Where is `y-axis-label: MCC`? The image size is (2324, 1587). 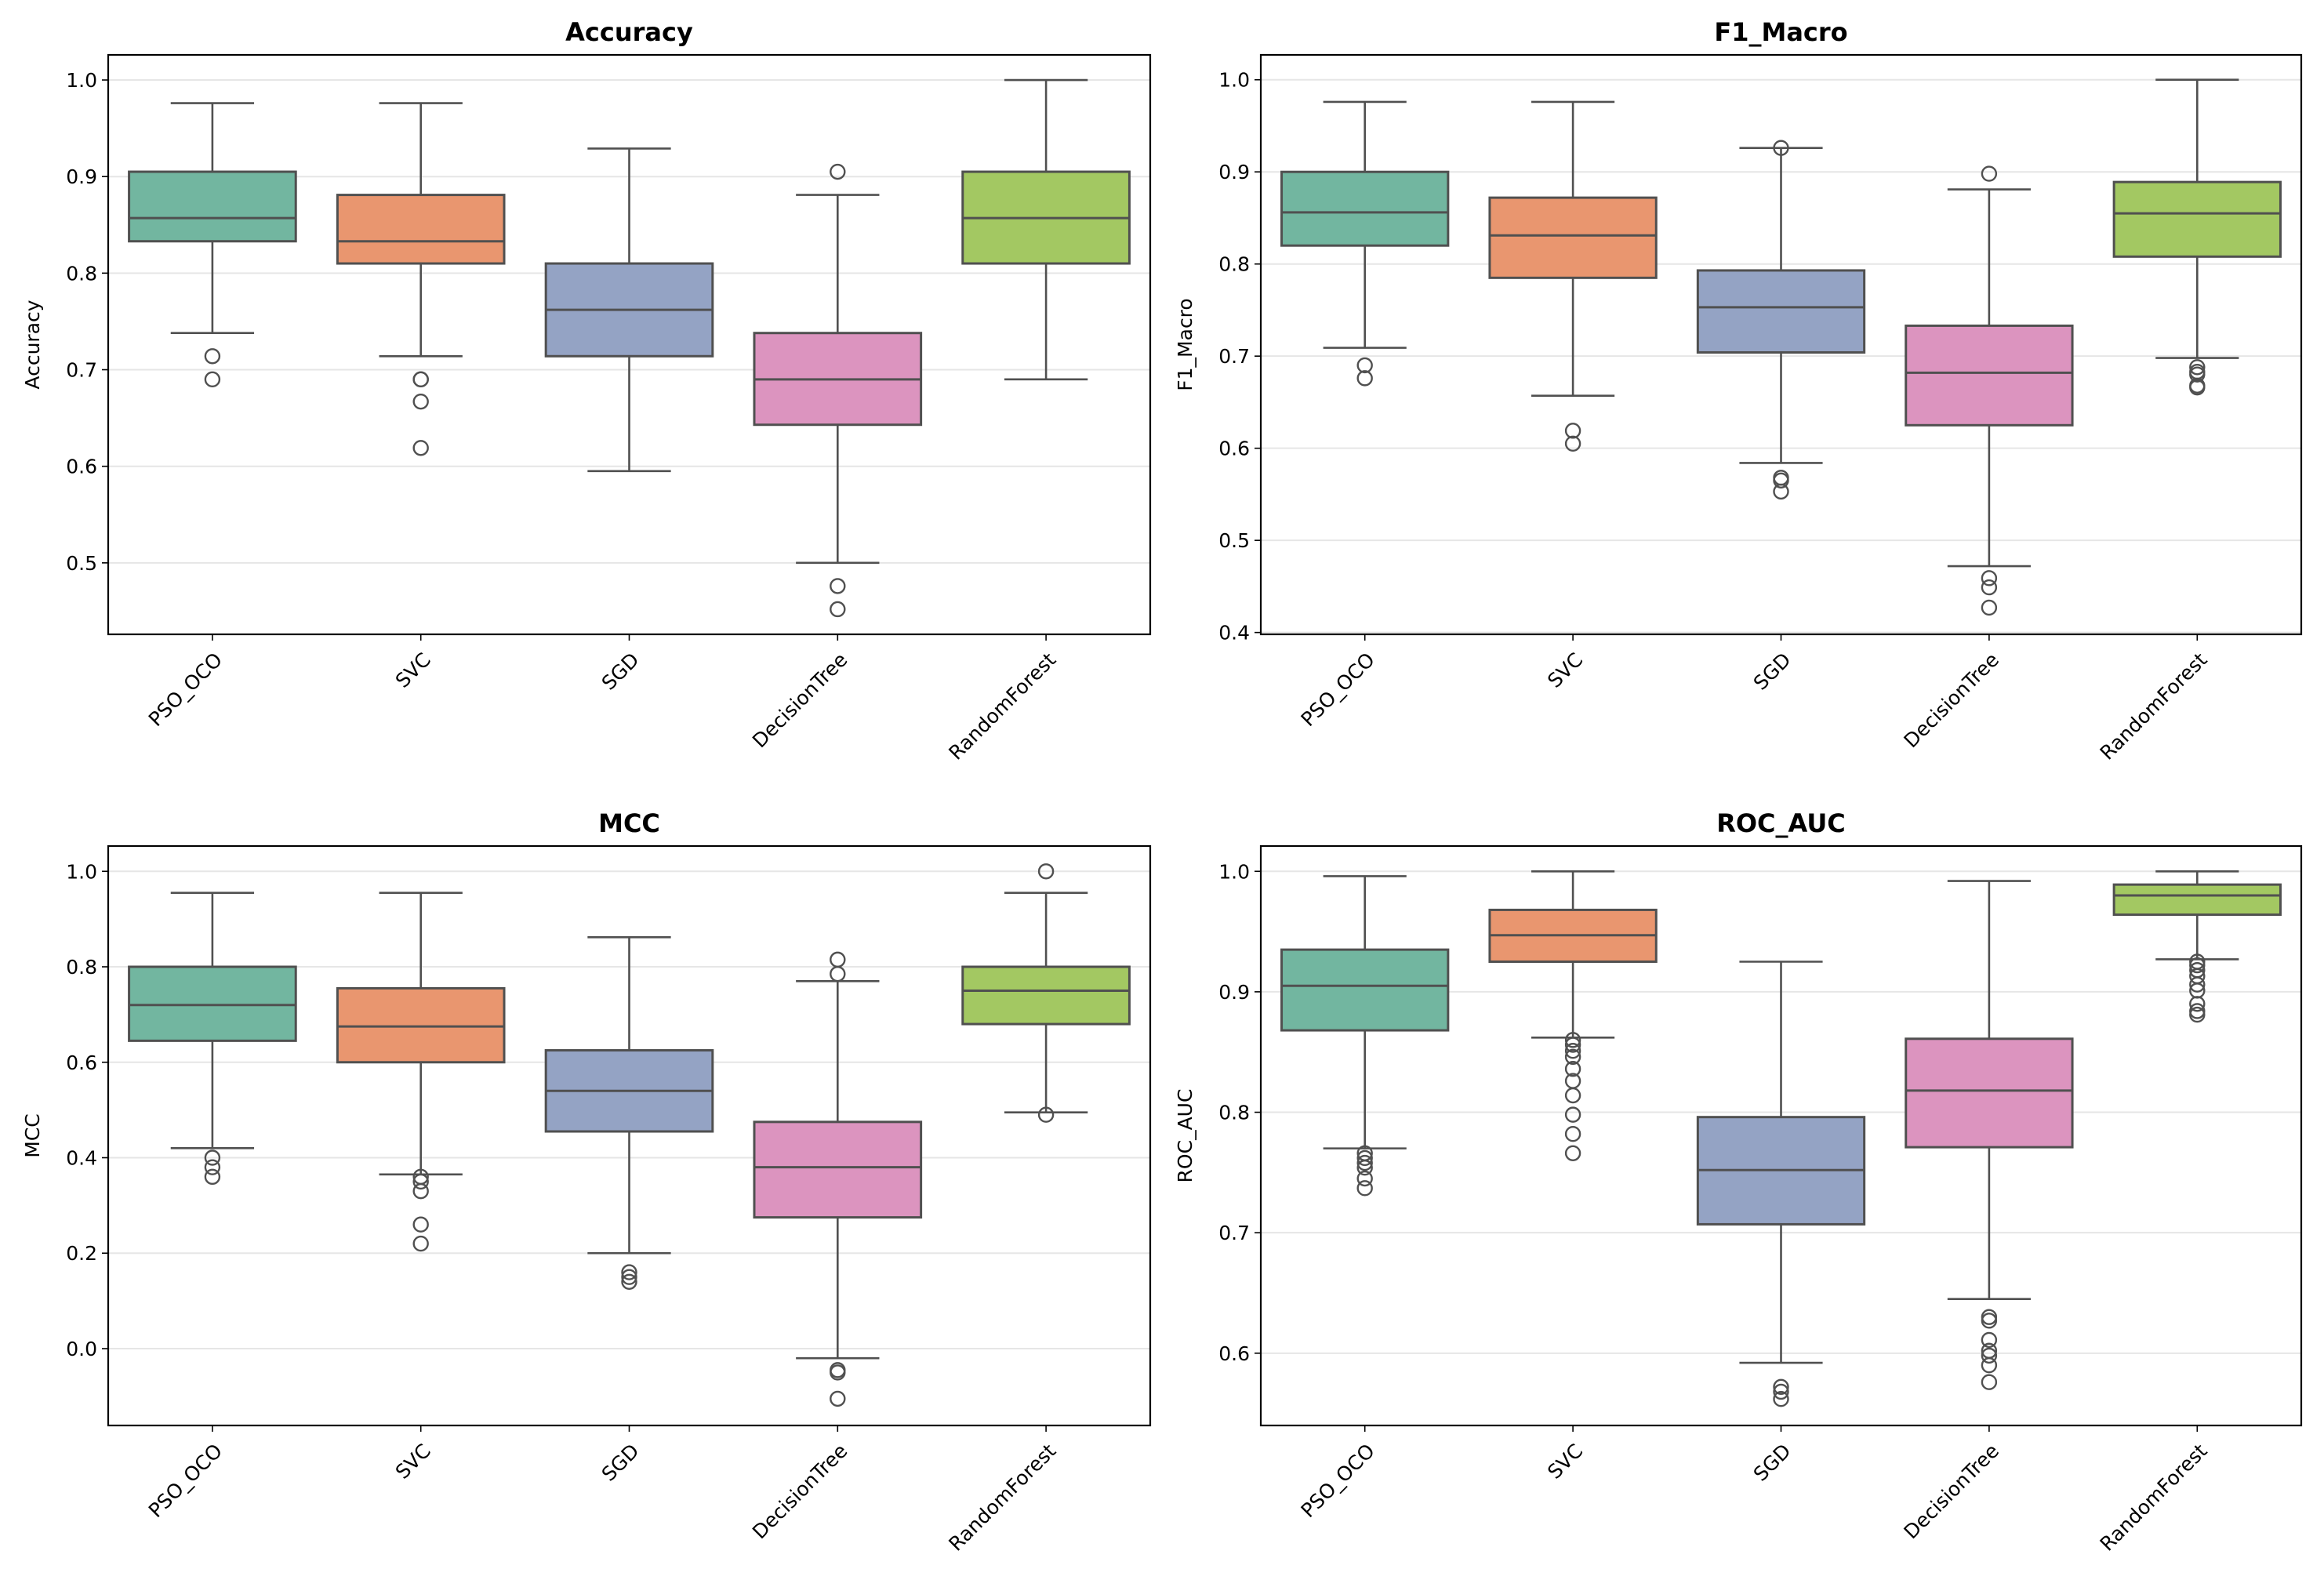
y-axis-label: MCC is located at coordinates (32, 1135).